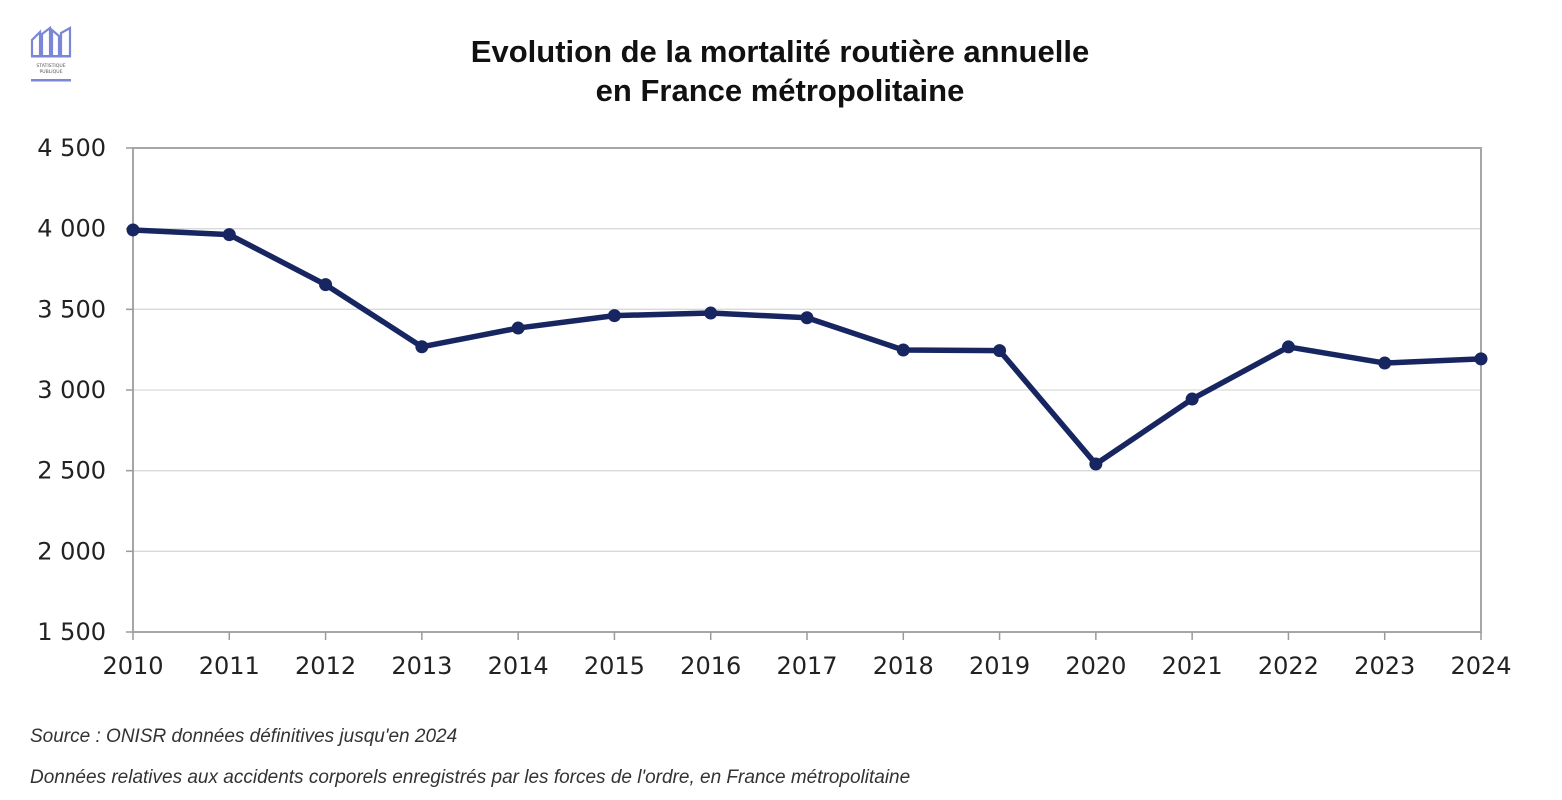 The width and height of the screenshot is (1562, 800). I want to click on x-tick-label: 2018, so click(903, 666).